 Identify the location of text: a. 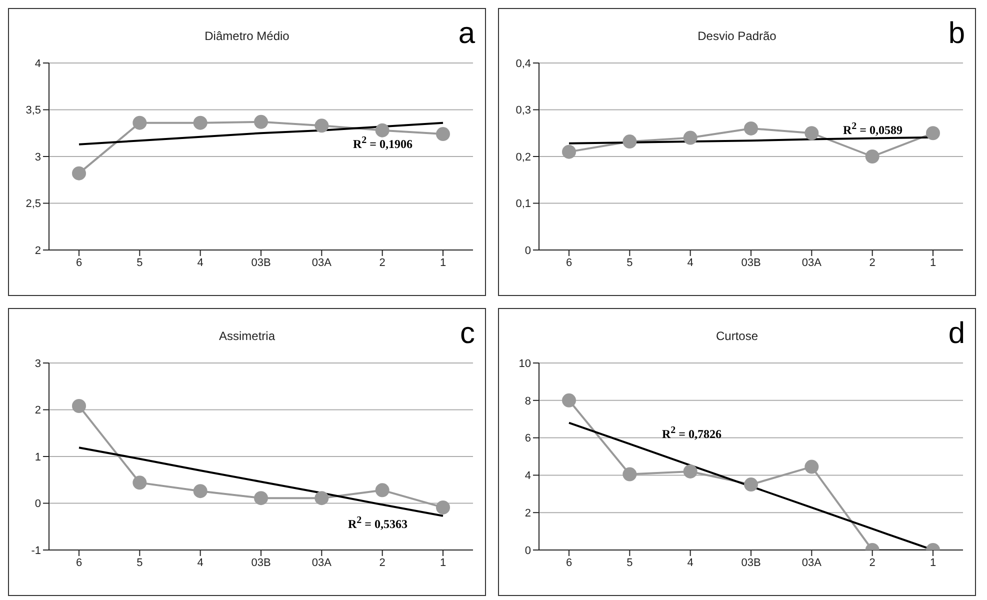
(466, 34).